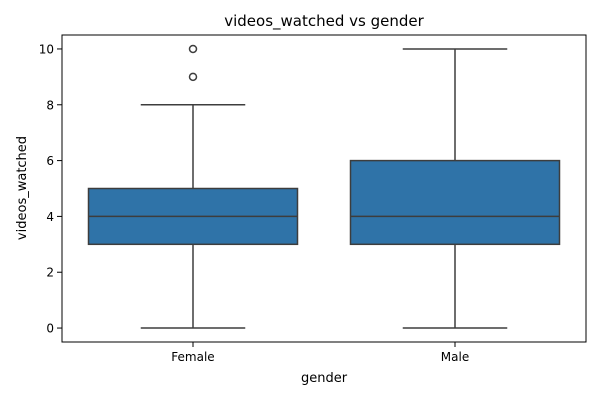  I want to click on y-tick-label: 0, so click(50, 329).